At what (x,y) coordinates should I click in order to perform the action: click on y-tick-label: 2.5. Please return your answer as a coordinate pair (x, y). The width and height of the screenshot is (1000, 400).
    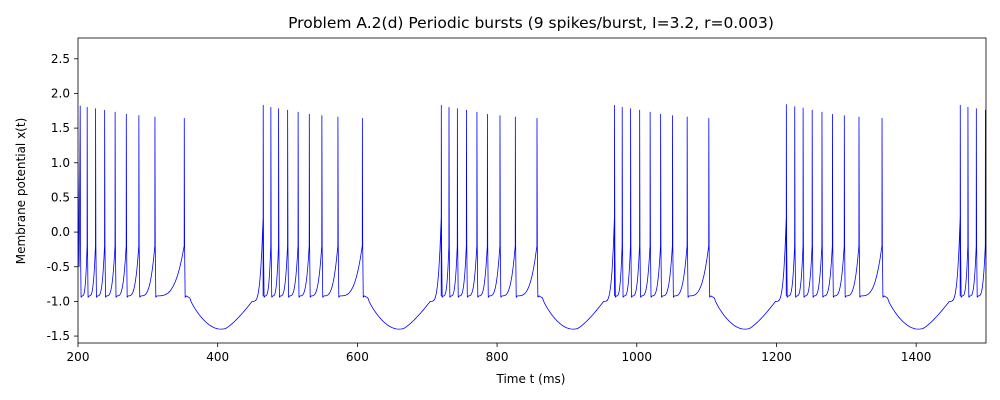
    Looking at the image, I should click on (60, 59).